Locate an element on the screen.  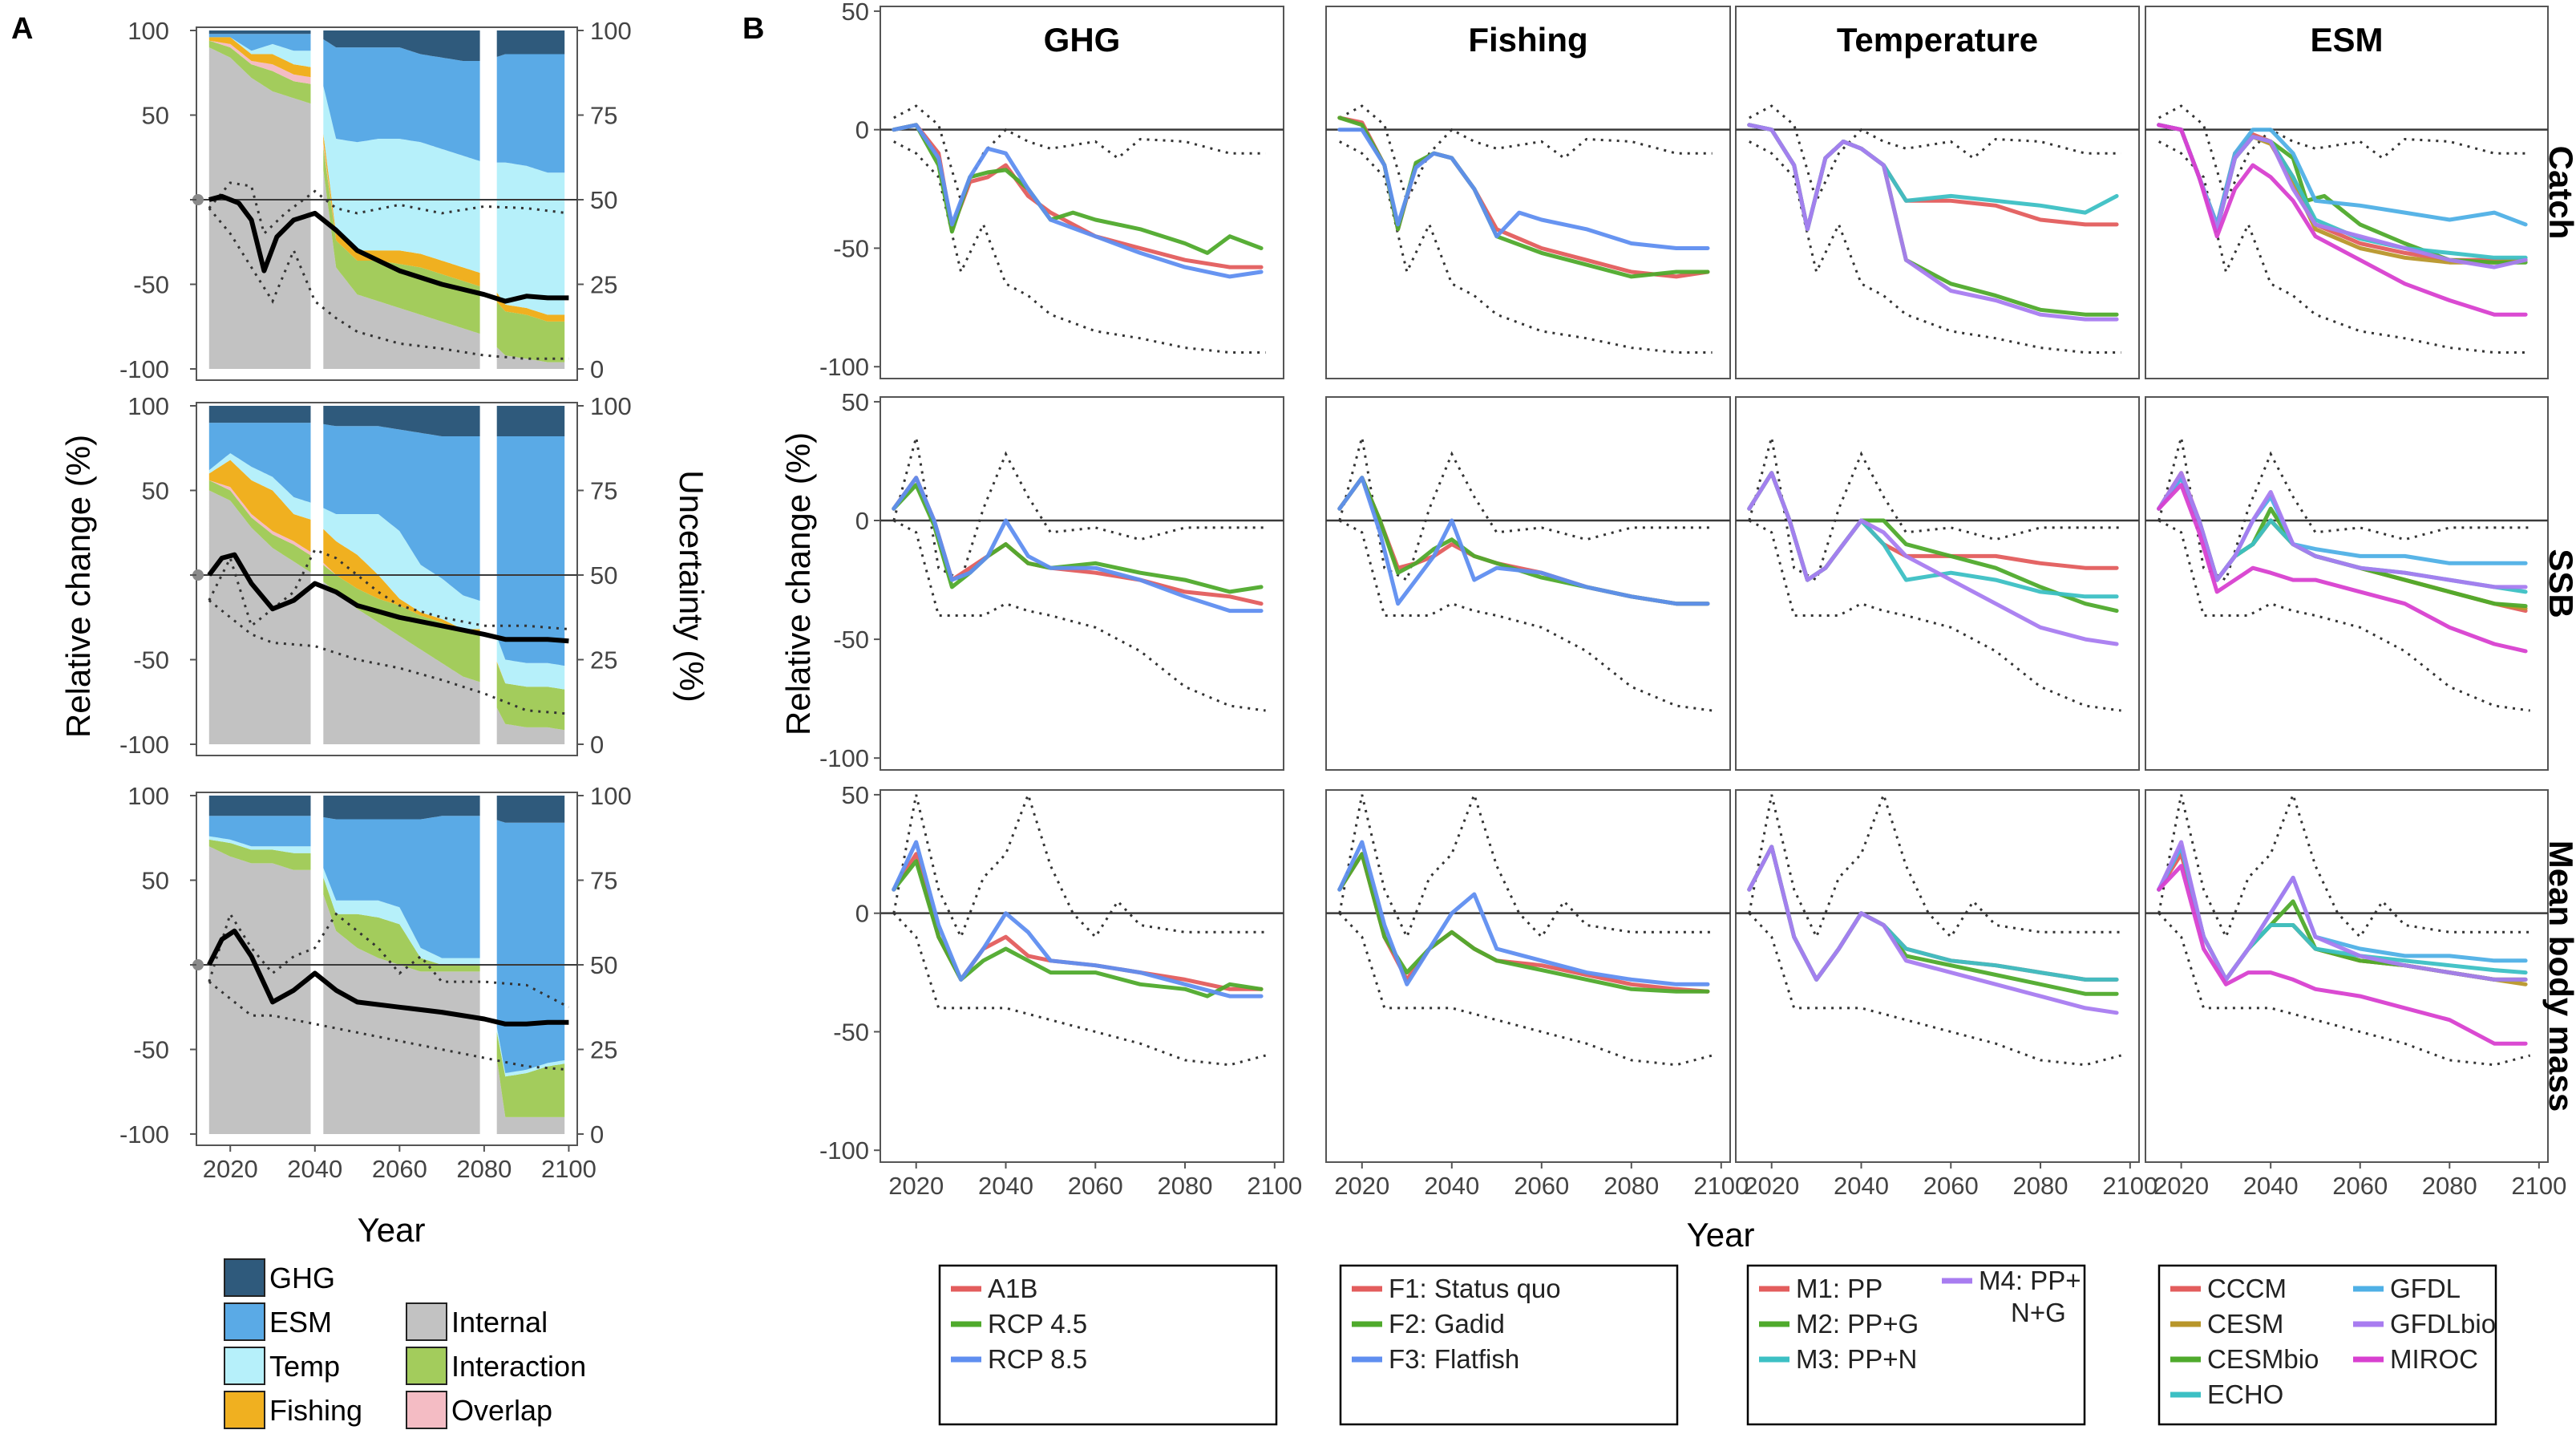
area-interaction-seg3 is located at coordinates (530, 1074).